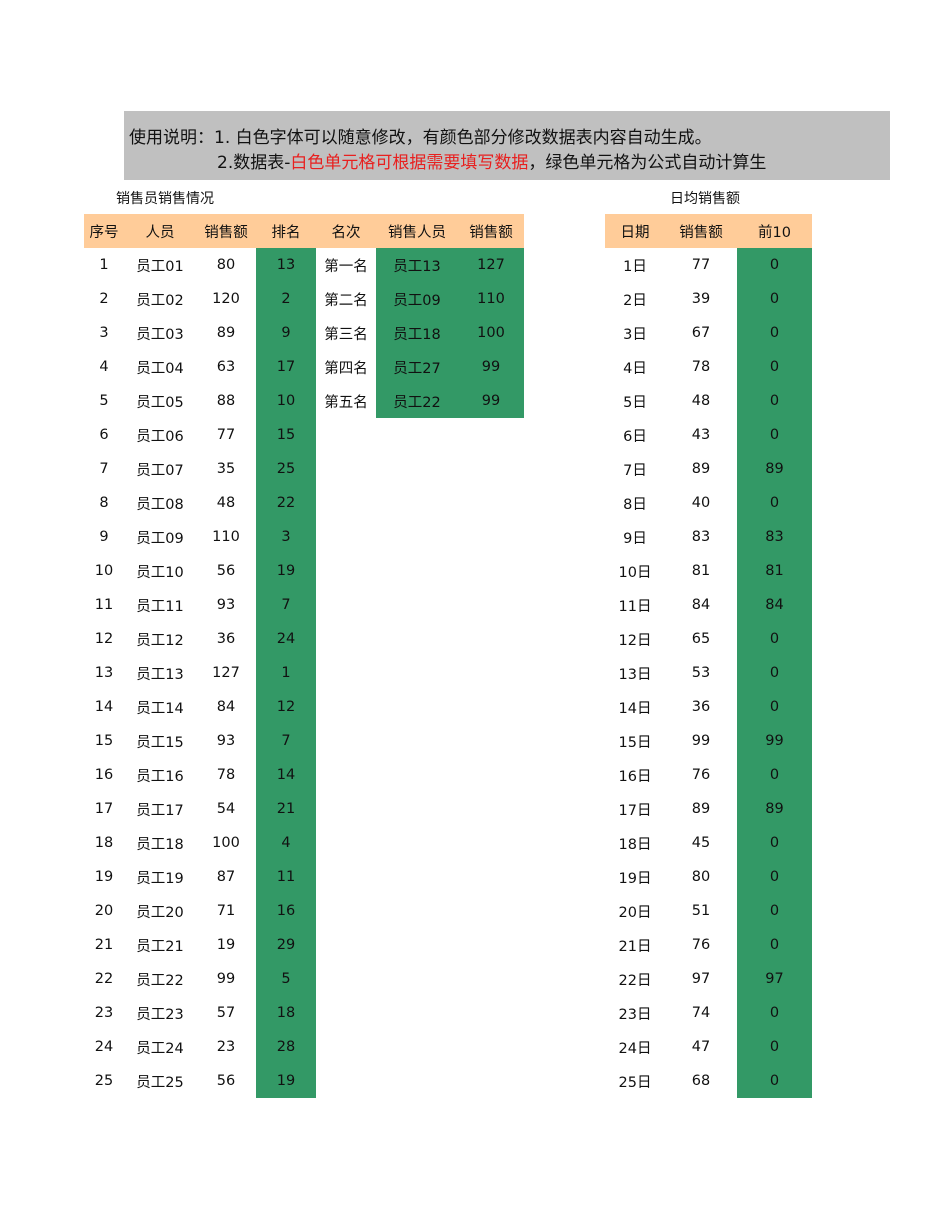 This screenshot has height=1230, width=950. What do you see at coordinates (701, 367) in the screenshot?
I see `table-cell: 78` at bounding box center [701, 367].